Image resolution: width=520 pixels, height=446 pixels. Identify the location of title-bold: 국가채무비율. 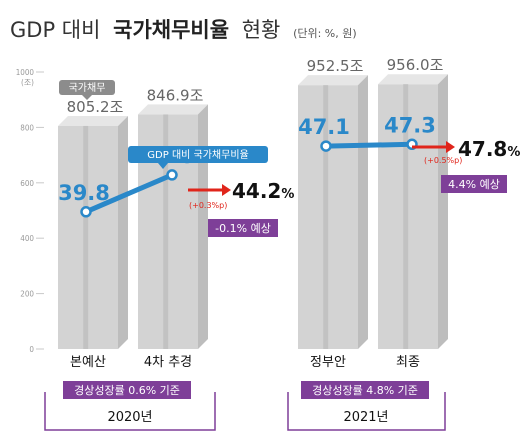
(171, 30).